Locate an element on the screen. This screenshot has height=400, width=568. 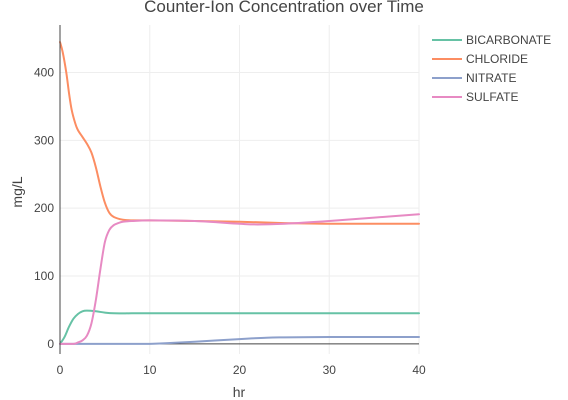
y-tick-label: 0 is located at coordinates (50, 344).